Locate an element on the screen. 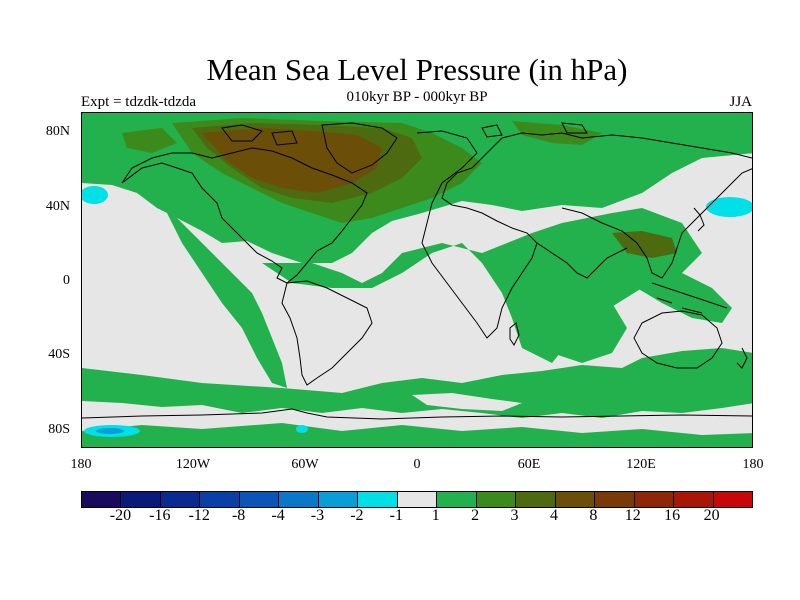 This screenshot has width=800, height=600. north-pacific-cyan is located at coordinates (95, 195).